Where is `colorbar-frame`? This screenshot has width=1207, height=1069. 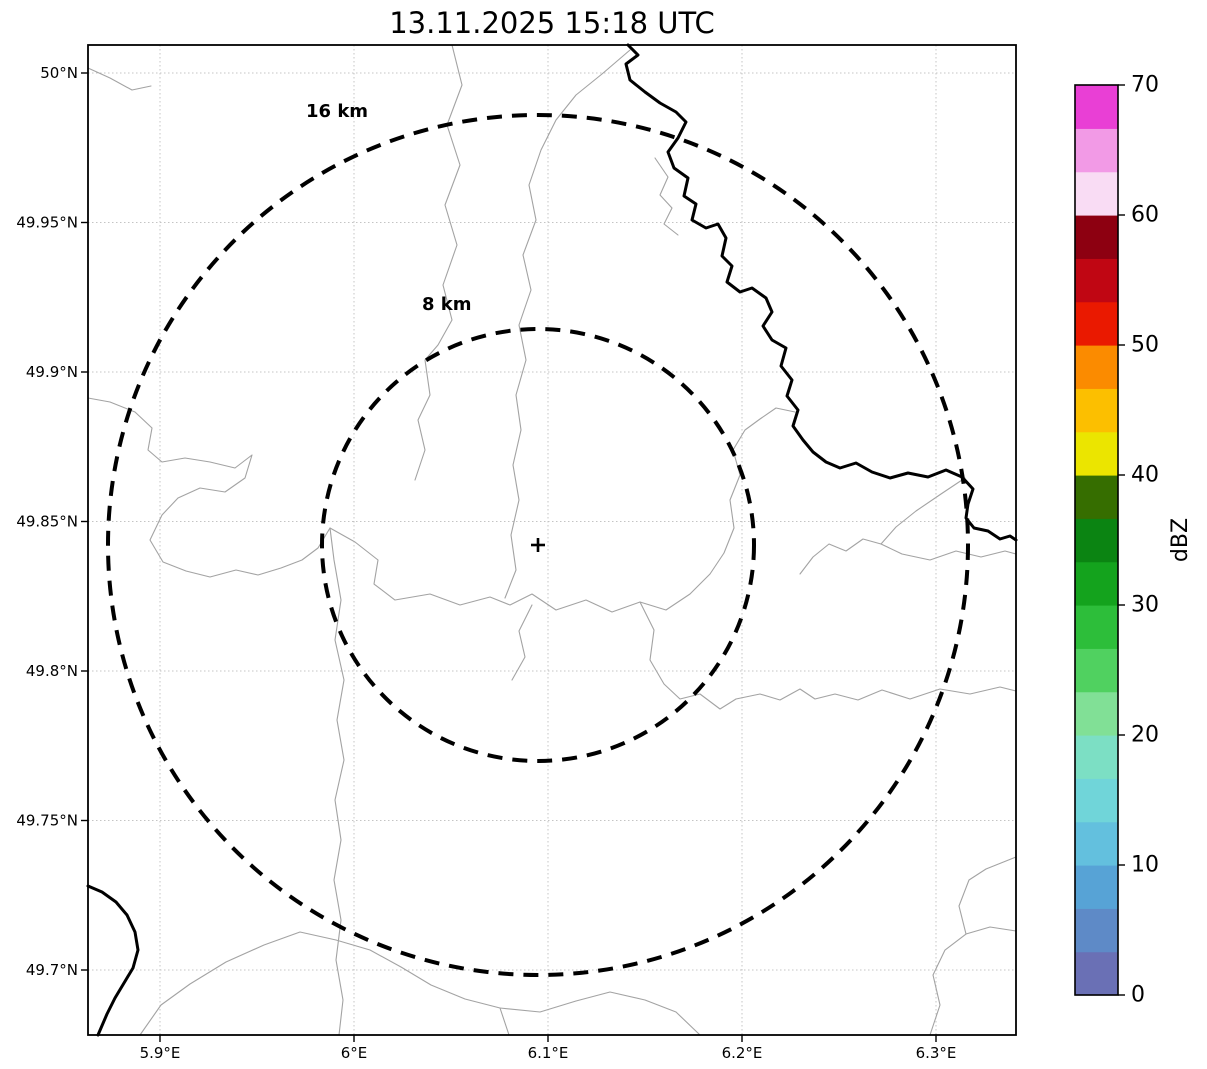 colorbar-frame is located at coordinates (1096, 540).